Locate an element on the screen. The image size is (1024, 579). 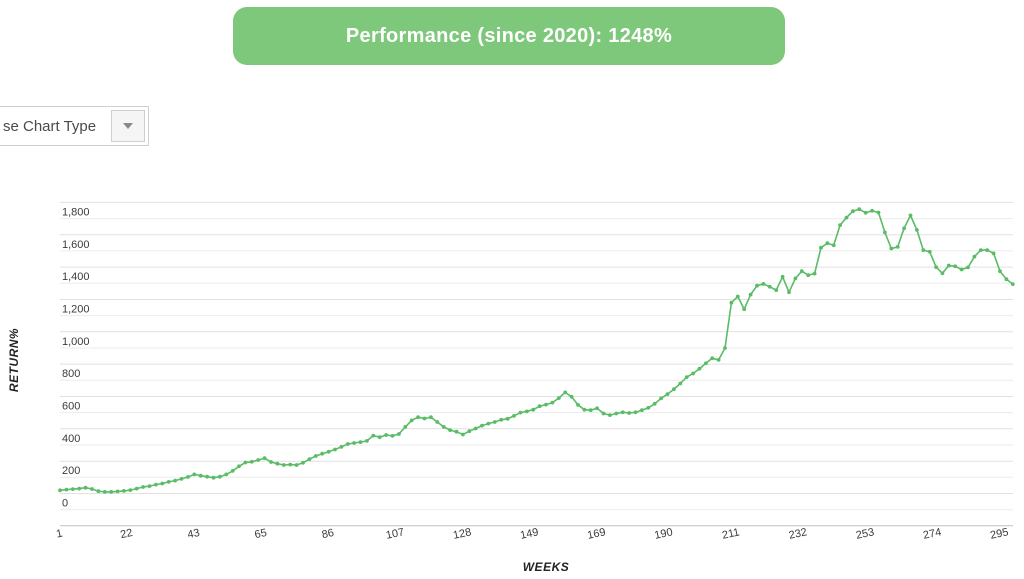
chart-type-dropdown-label: se Chart Type is located at coordinates (50, 126).